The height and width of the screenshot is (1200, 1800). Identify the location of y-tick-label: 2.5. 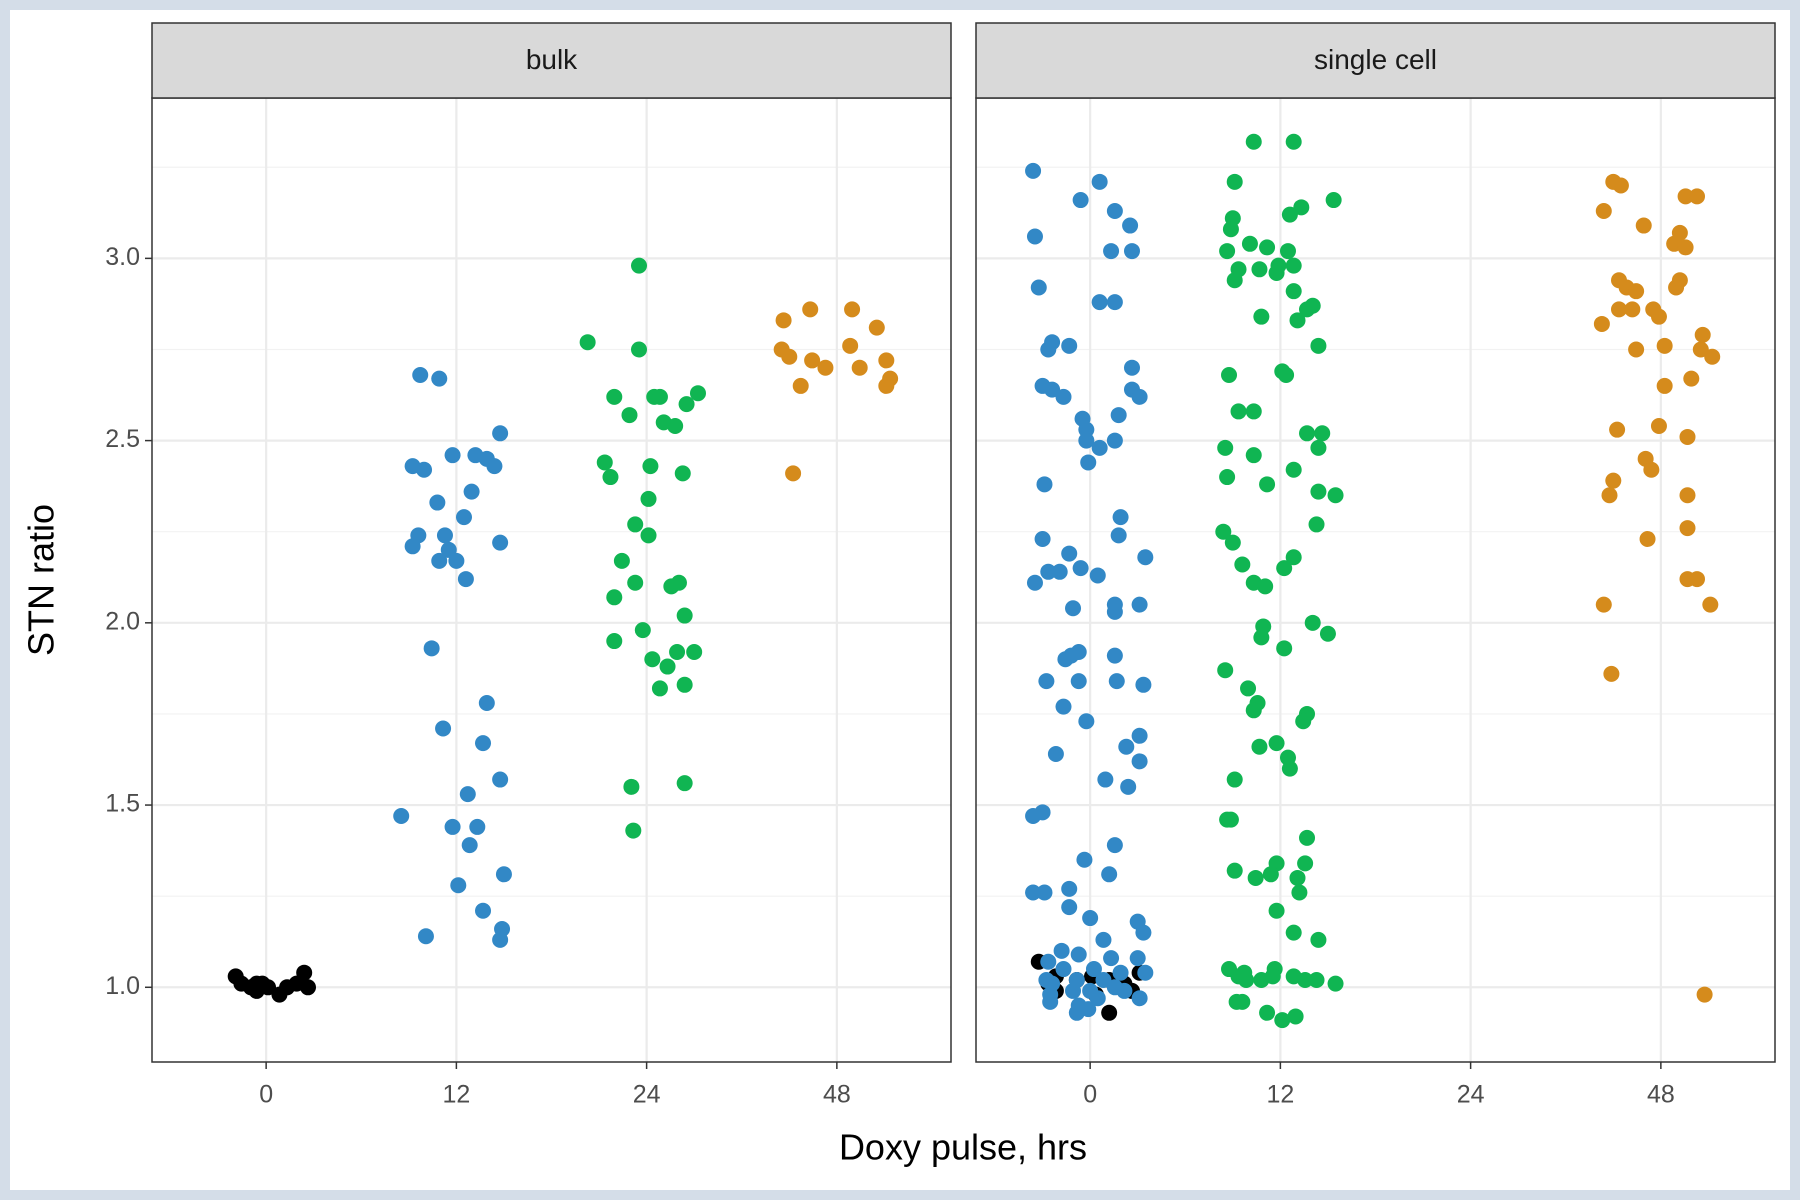
(122, 439).